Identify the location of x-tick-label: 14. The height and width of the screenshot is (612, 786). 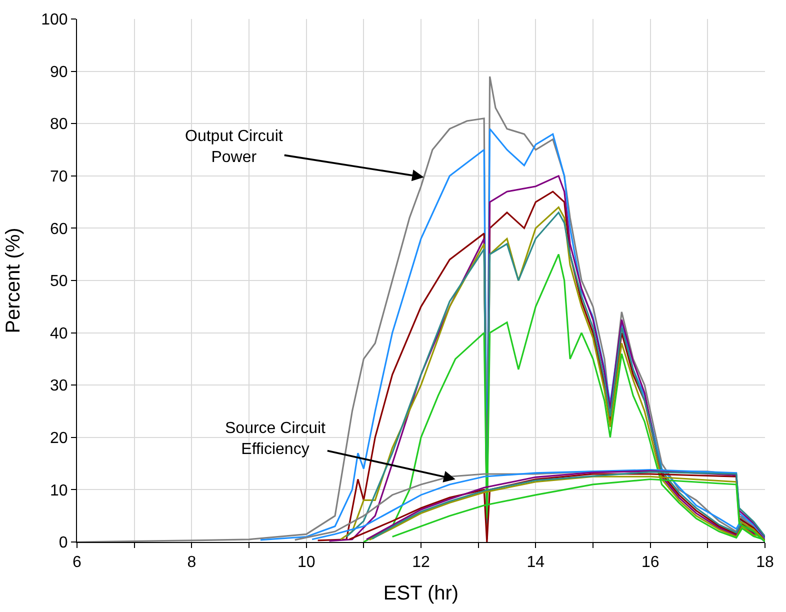
(535, 563).